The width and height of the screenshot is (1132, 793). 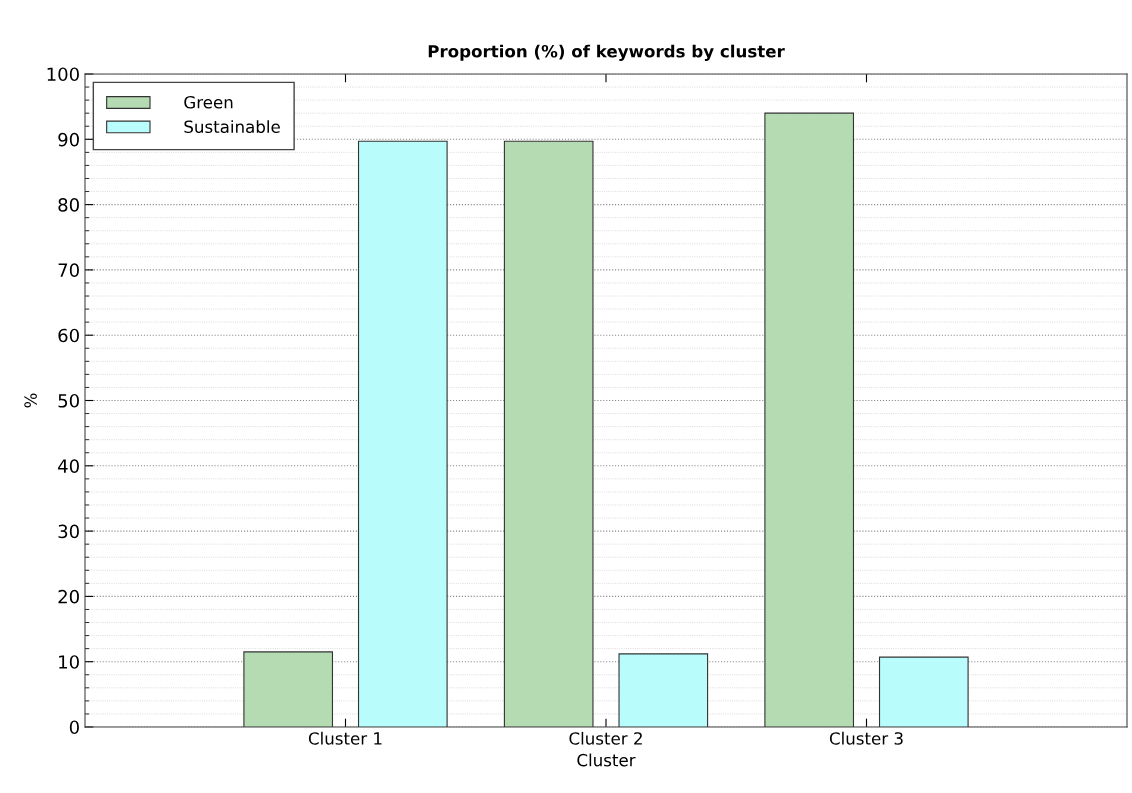 What do you see at coordinates (30, 400) in the screenshot?
I see `y-axis-title: %` at bounding box center [30, 400].